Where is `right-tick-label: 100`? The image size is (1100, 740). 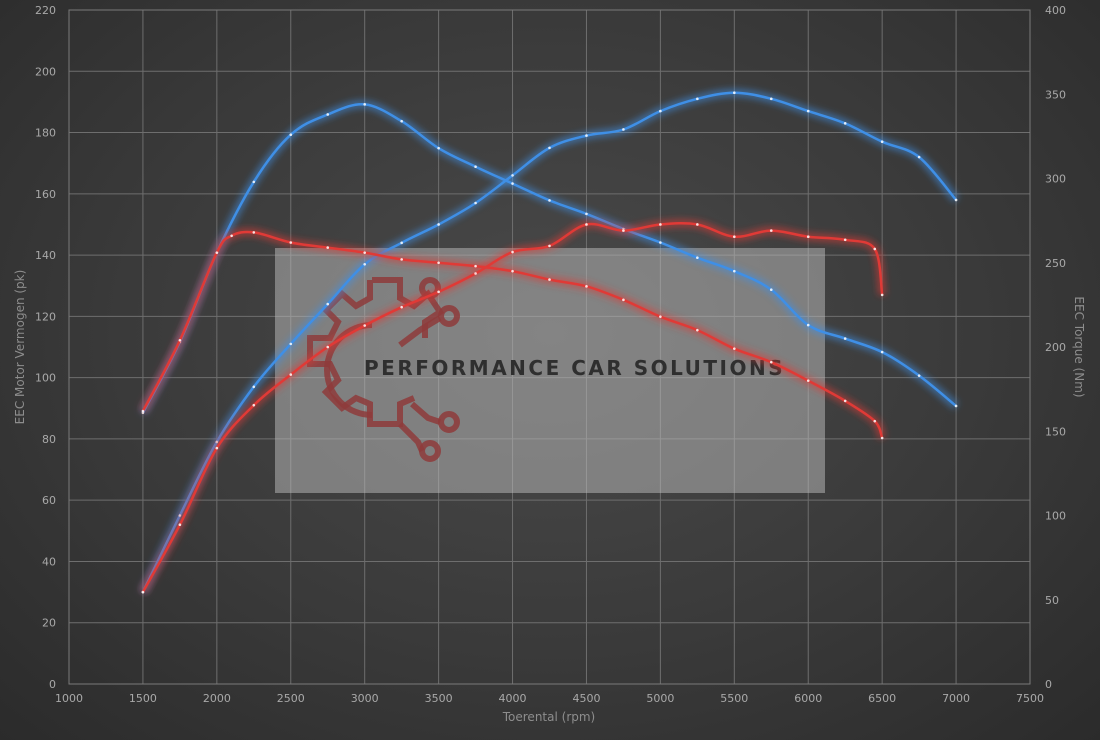
right-tick-label: 100 is located at coordinates (1055, 516).